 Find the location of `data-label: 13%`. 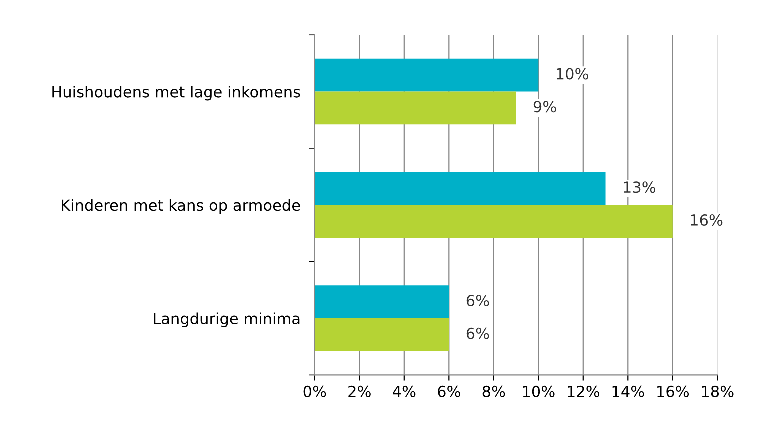

data-label: 13% is located at coordinates (640, 188).